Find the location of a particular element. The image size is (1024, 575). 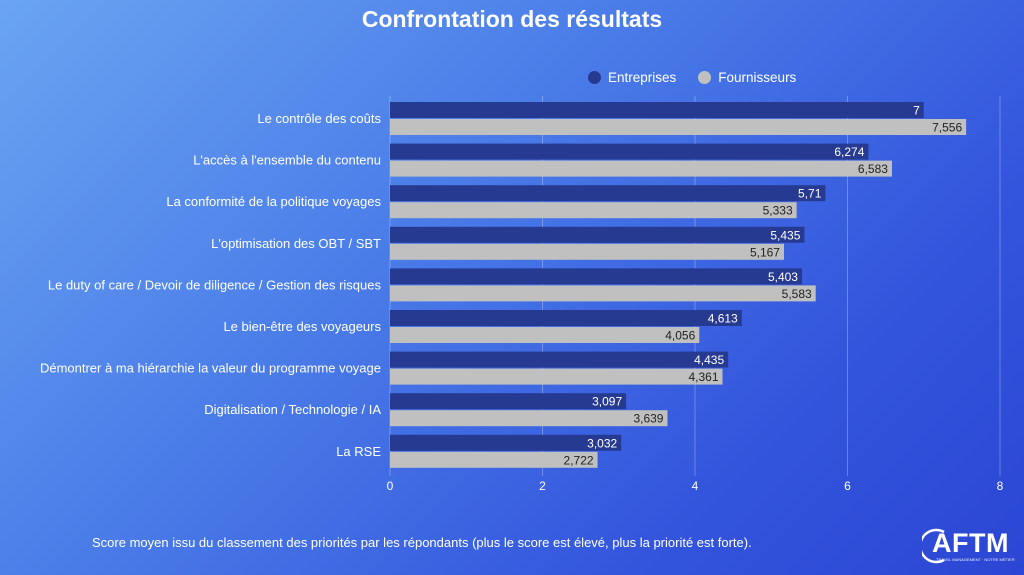

x-tick-label: 0 is located at coordinates (390, 486).